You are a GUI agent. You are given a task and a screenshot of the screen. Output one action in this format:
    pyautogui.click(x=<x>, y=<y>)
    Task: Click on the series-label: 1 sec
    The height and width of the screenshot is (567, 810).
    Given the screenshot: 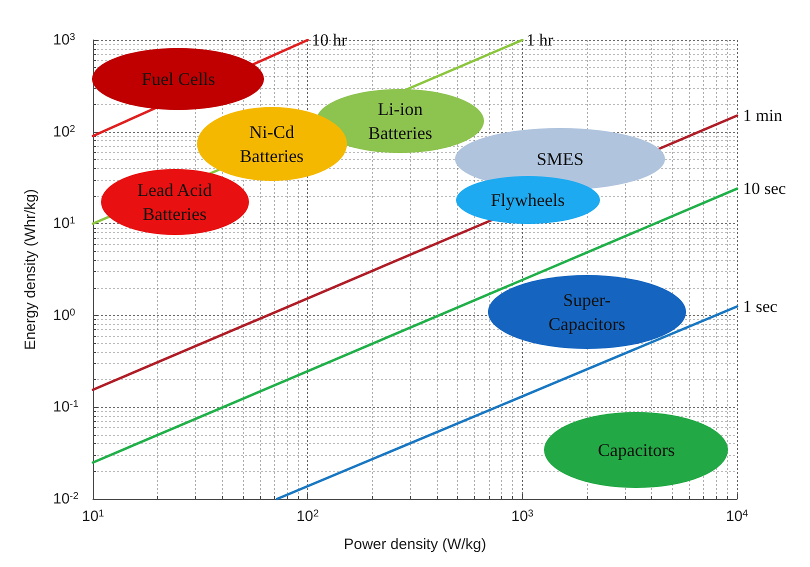 What is the action you would take?
    pyautogui.click(x=760, y=306)
    